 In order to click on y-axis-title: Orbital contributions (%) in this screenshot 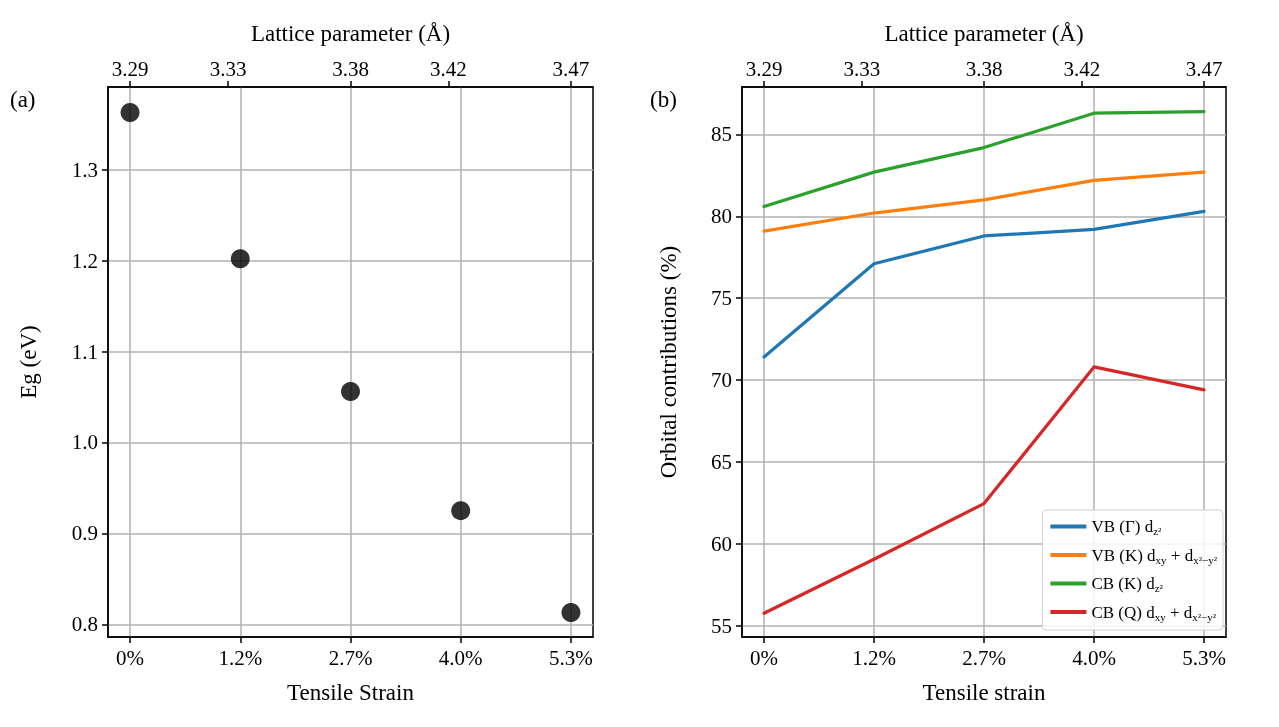, I will do `click(668, 362)`.